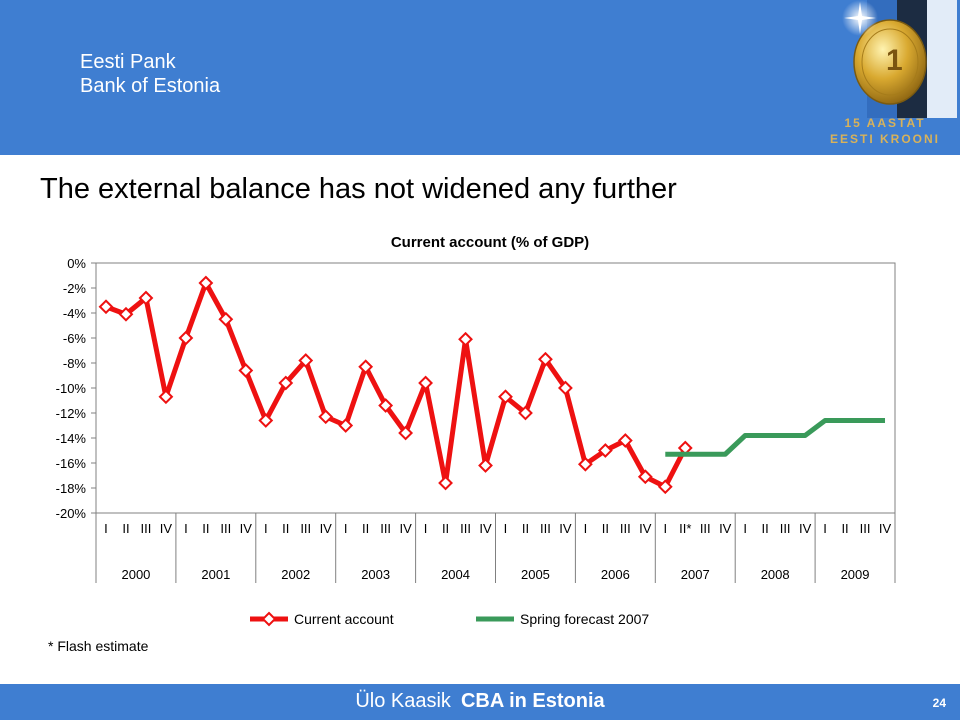 The width and height of the screenshot is (960, 720). I want to click on footer-topic: CBA in Estonia, so click(532, 701).